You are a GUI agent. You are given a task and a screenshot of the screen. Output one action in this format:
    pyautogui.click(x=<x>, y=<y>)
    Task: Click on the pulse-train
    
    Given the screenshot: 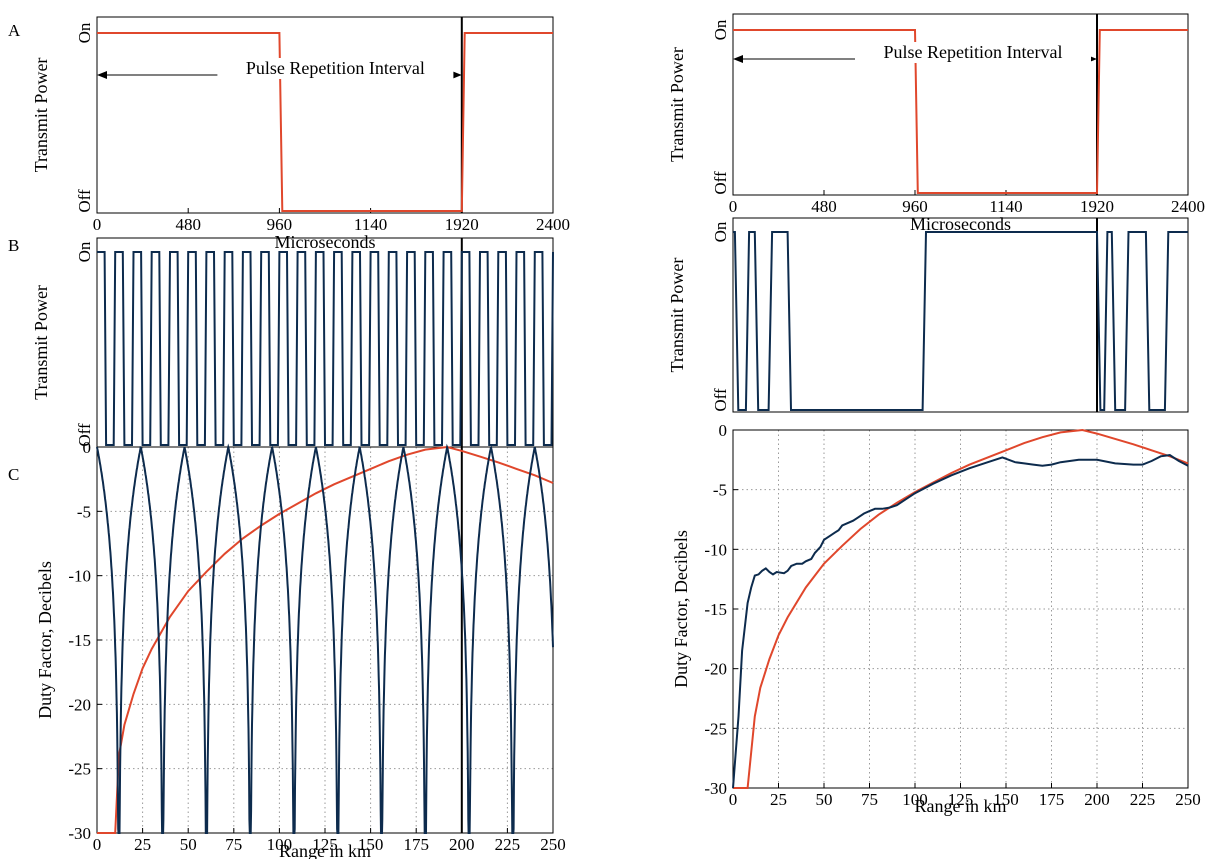 What is the action you would take?
    pyautogui.click(x=325, y=348)
    